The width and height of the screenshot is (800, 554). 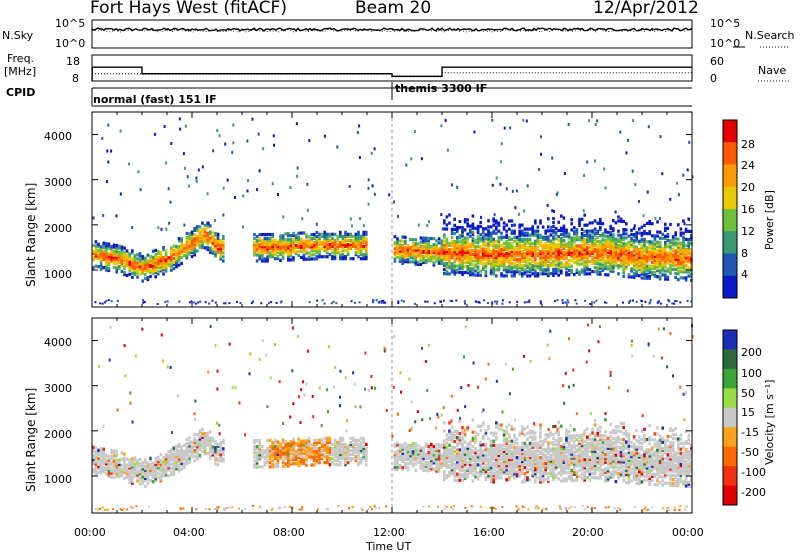 What do you see at coordinates (750, 452) in the screenshot?
I see `velocity-tick-minus50: -50` at bounding box center [750, 452].